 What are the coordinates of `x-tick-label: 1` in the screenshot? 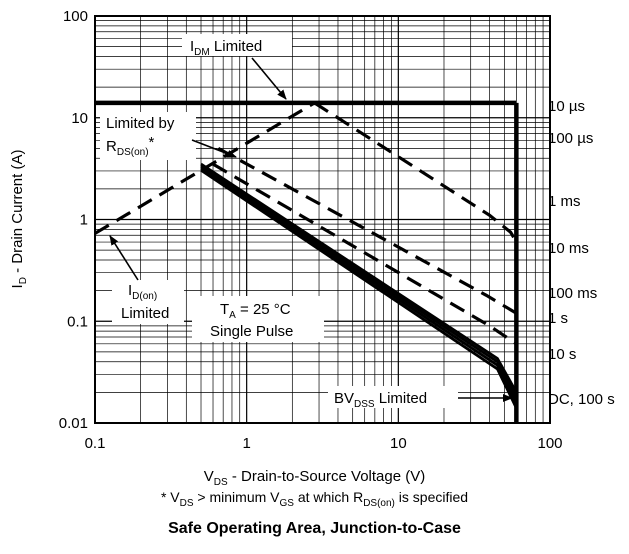 It's located at (246, 443).